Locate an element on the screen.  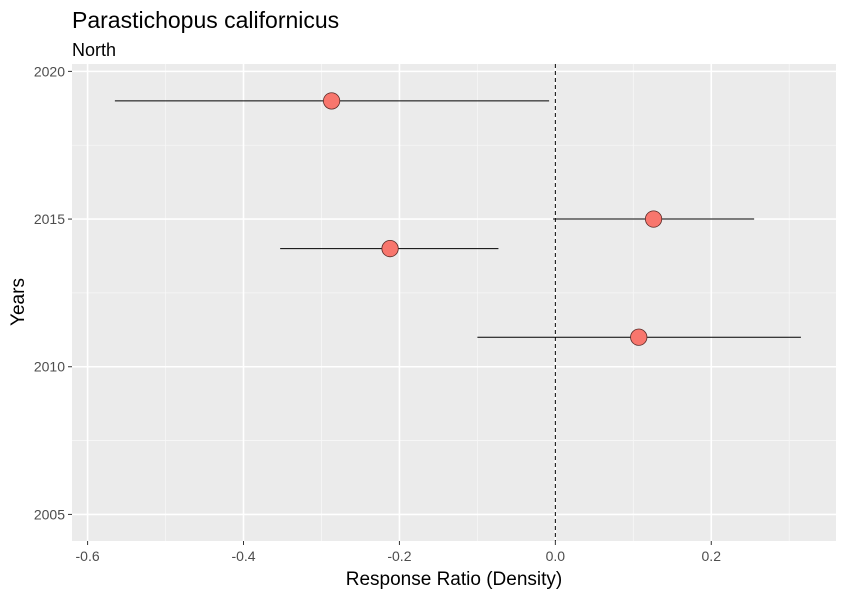
y-tick-label: 2005 is located at coordinates (49, 514).